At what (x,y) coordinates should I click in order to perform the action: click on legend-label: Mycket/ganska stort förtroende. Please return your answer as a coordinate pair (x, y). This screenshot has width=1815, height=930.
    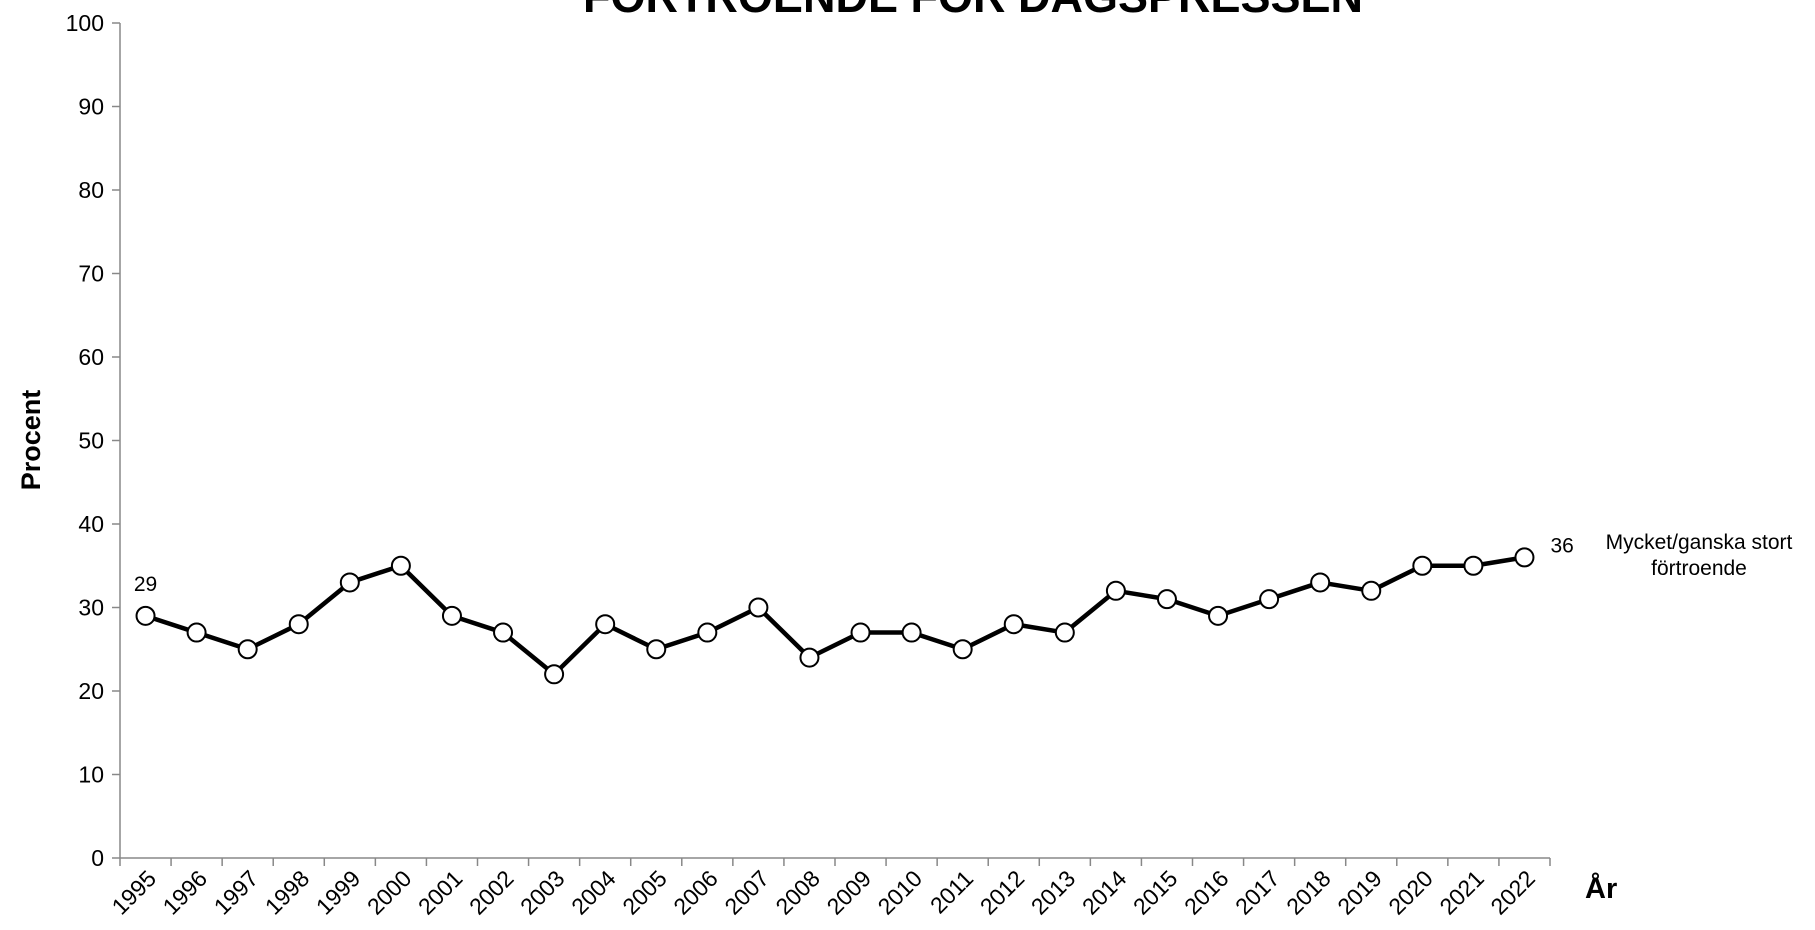
    Looking at the image, I should click on (1699, 555).